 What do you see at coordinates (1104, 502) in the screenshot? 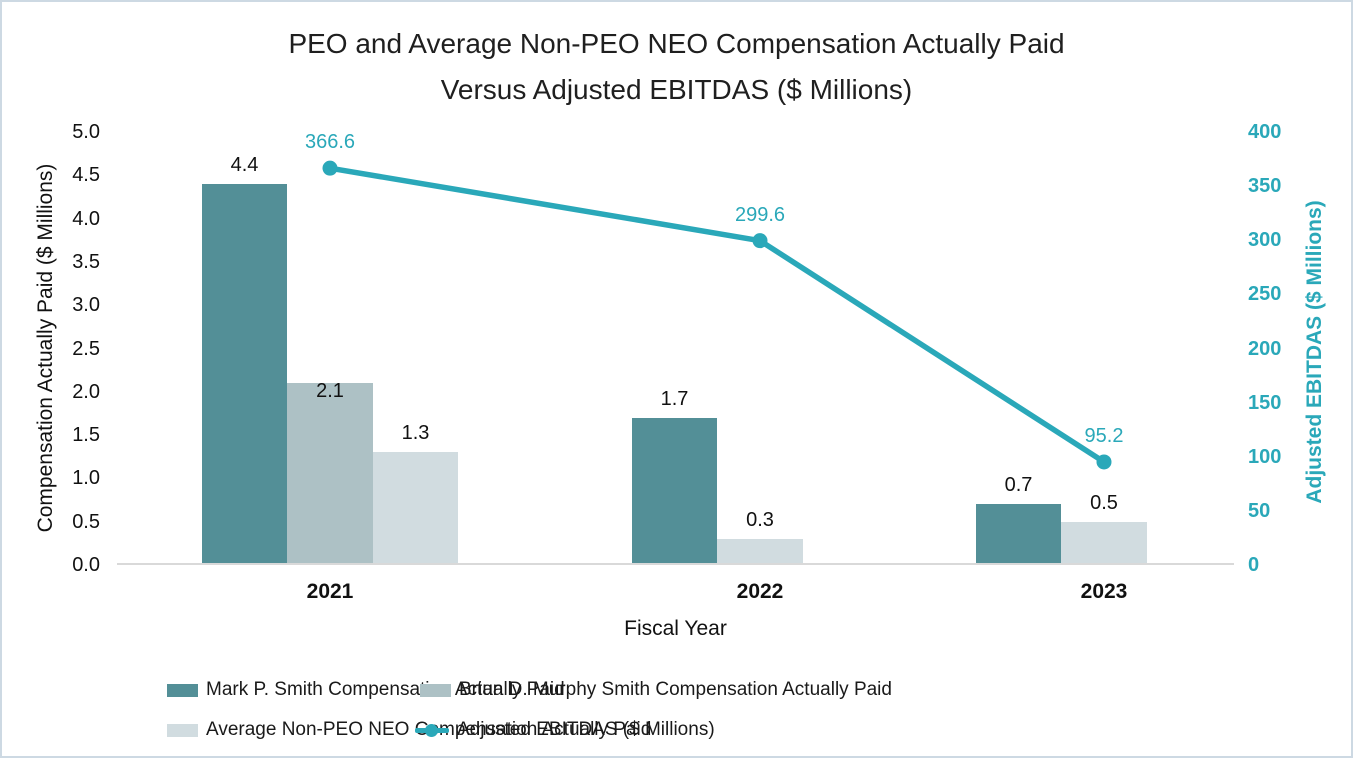
I see `bar-value-label: 0.5` at bounding box center [1104, 502].